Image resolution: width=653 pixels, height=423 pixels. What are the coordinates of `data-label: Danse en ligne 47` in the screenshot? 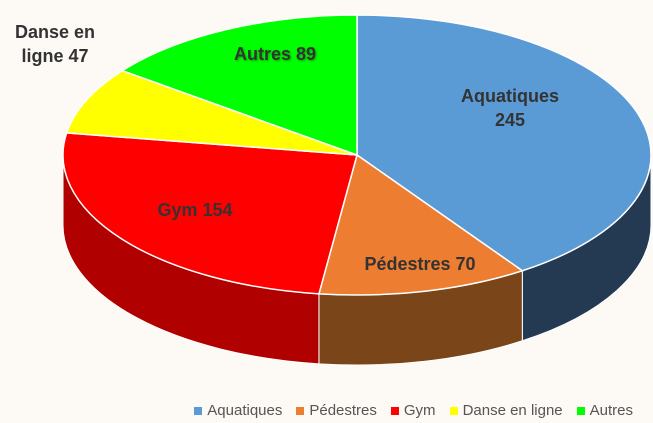 It's located at (55, 44).